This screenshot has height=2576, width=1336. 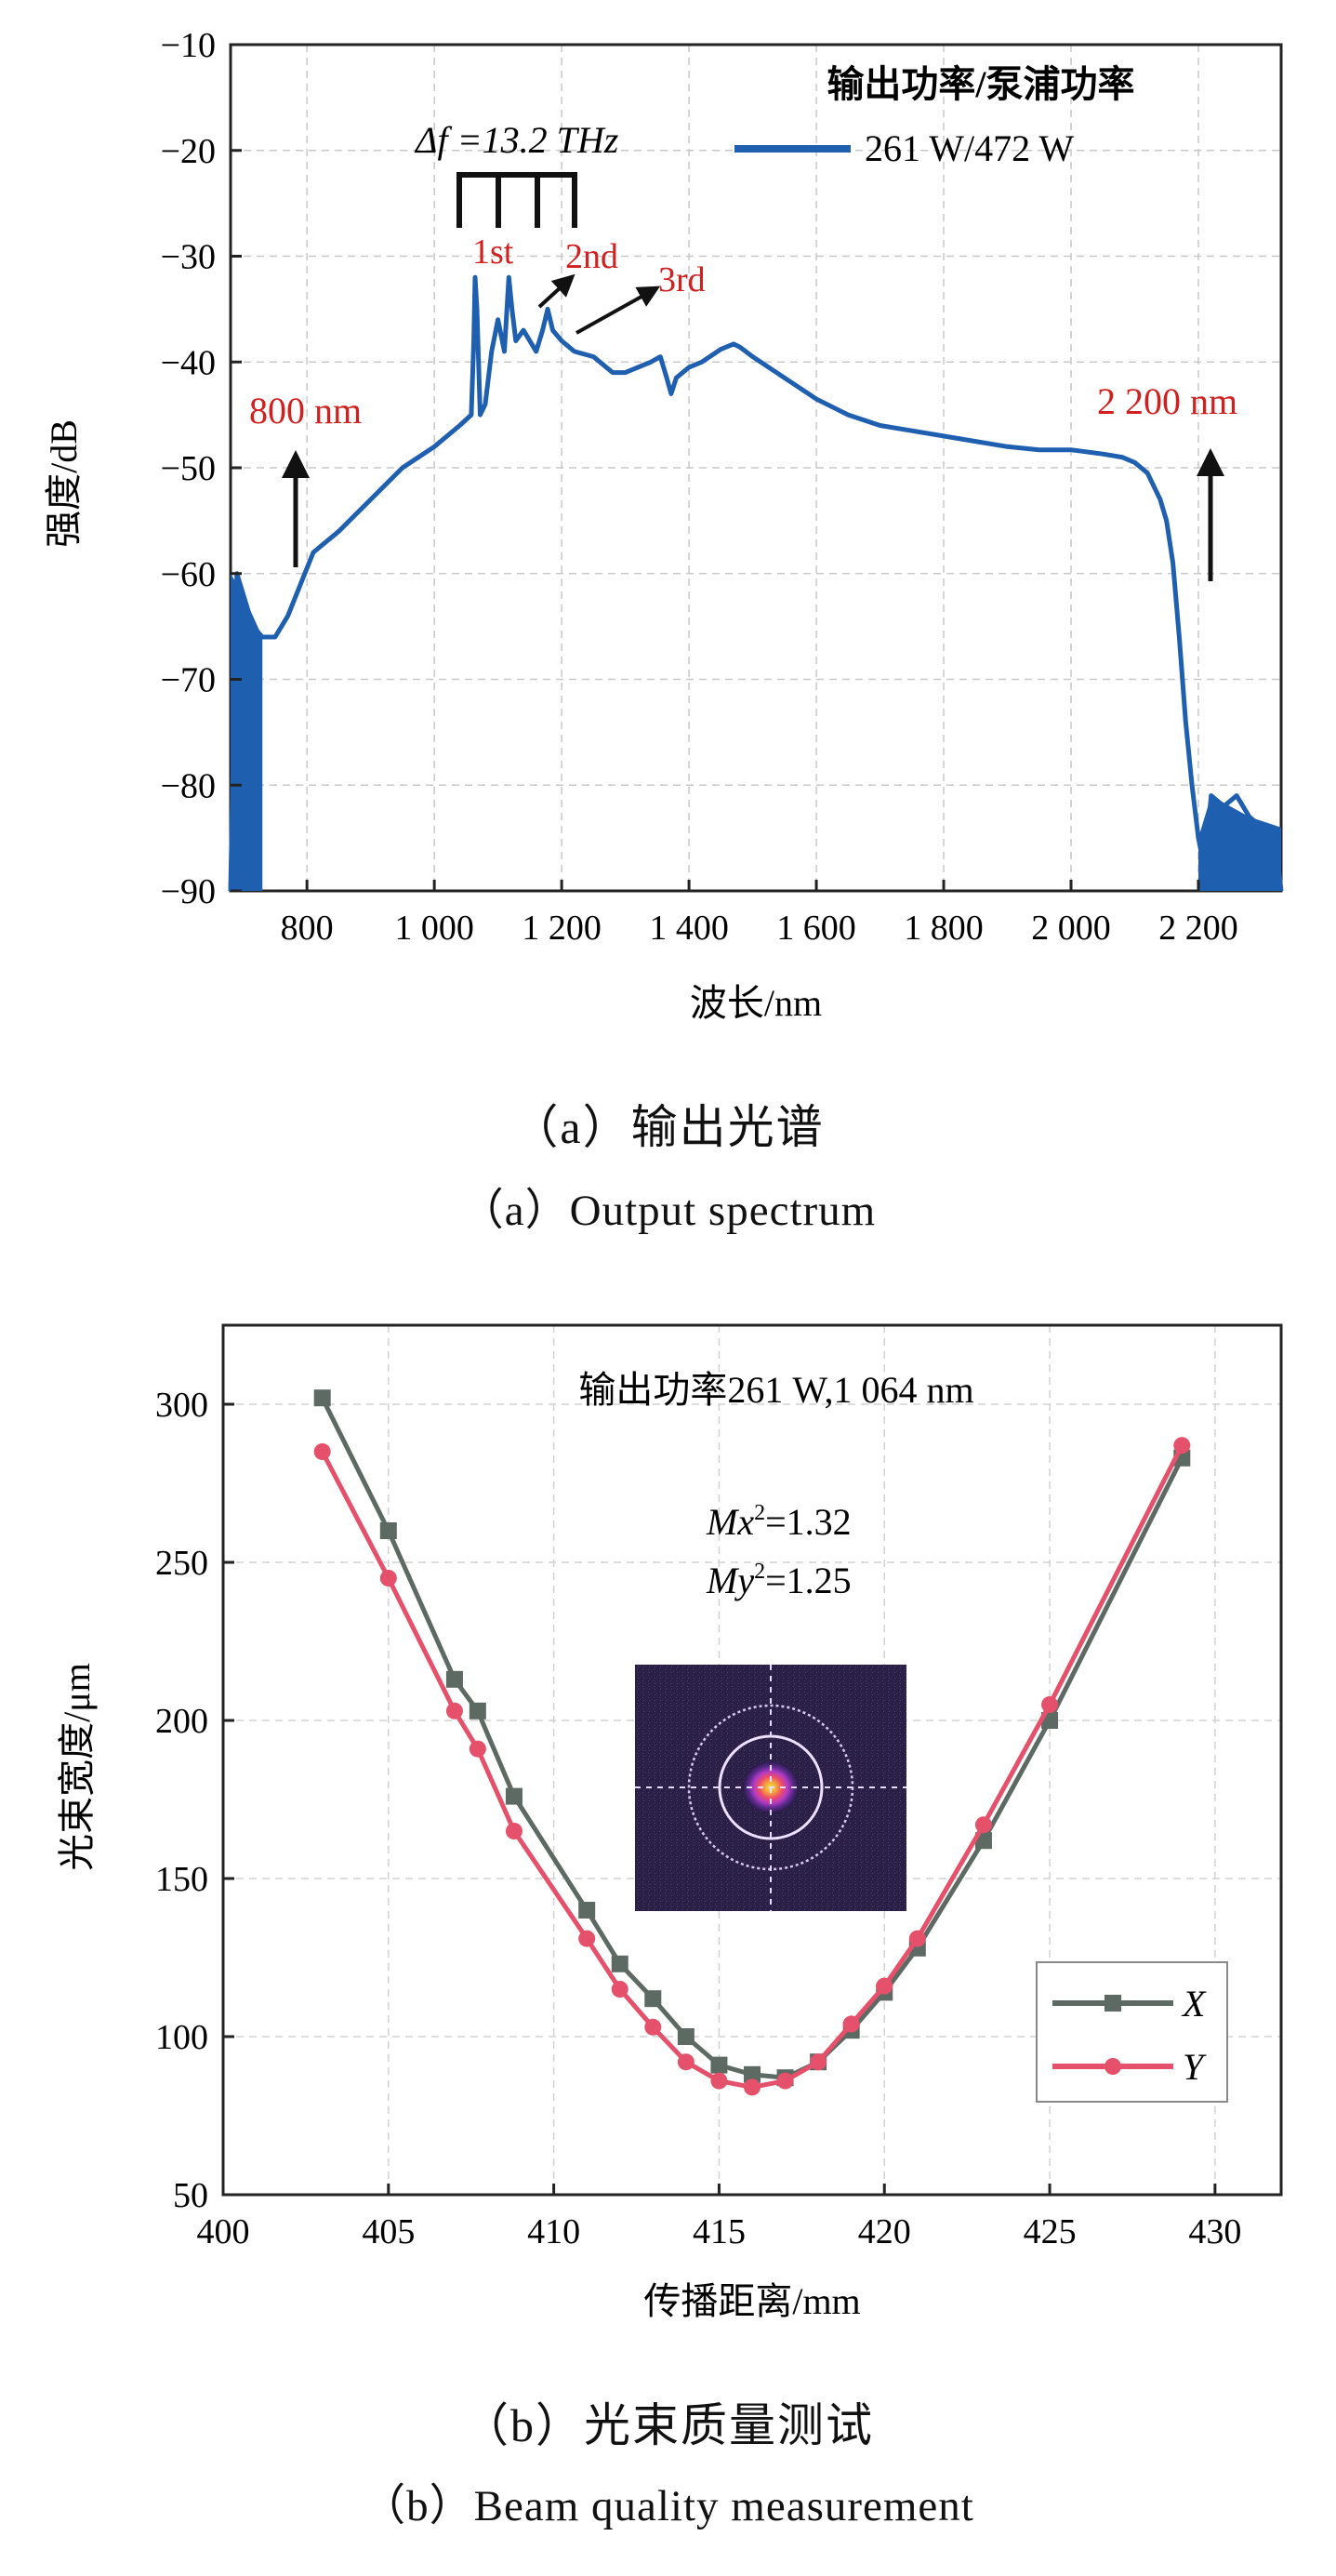 What do you see at coordinates (1113, 2003) in the screenshot?
I see `legend-marker-x` at bounding box center [1113, 2003].